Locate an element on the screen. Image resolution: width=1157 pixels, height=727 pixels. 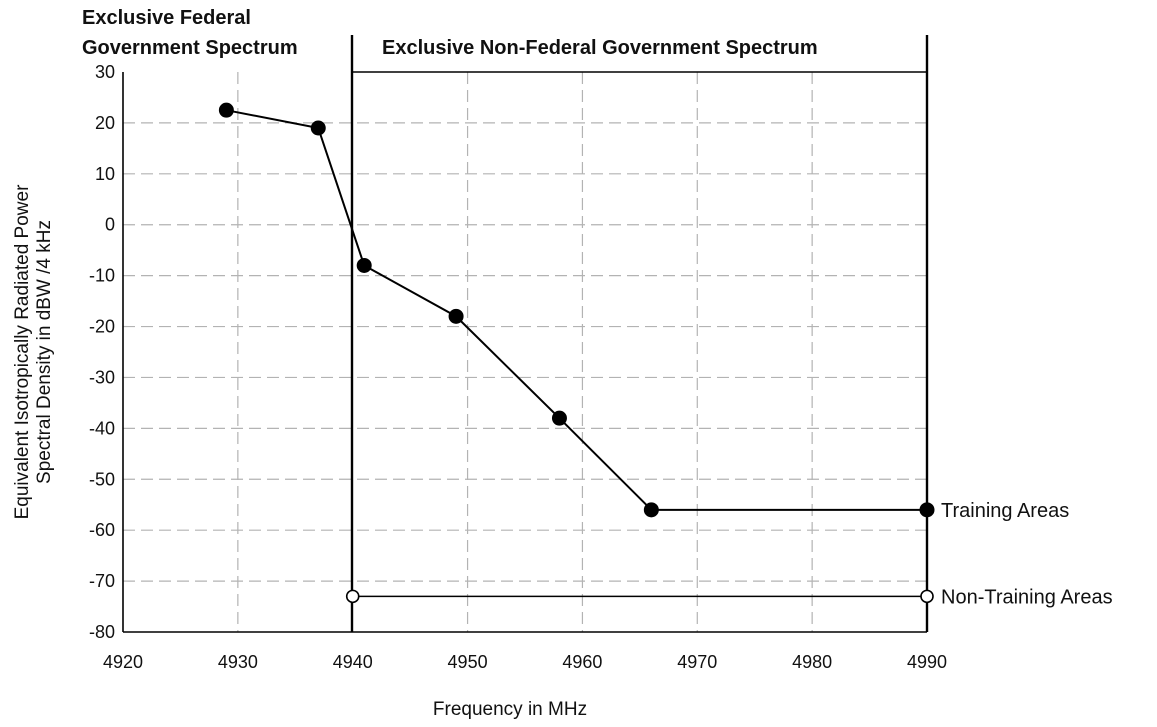
x-tick-label: 4950 is located at coordinates (468, 662).